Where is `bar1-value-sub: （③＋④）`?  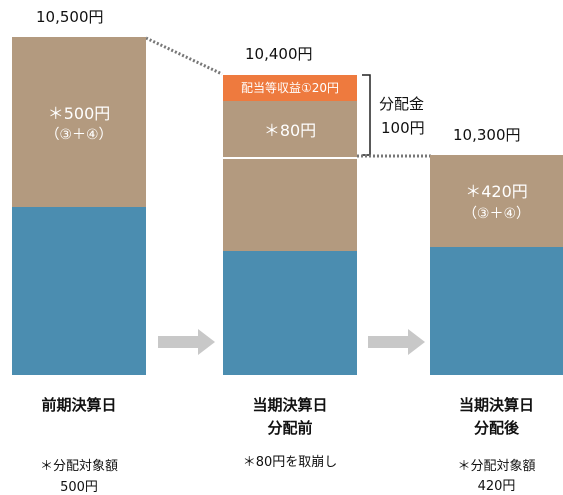 bar1-value-sub: （③＋④） is located at coordinates (79, 135).